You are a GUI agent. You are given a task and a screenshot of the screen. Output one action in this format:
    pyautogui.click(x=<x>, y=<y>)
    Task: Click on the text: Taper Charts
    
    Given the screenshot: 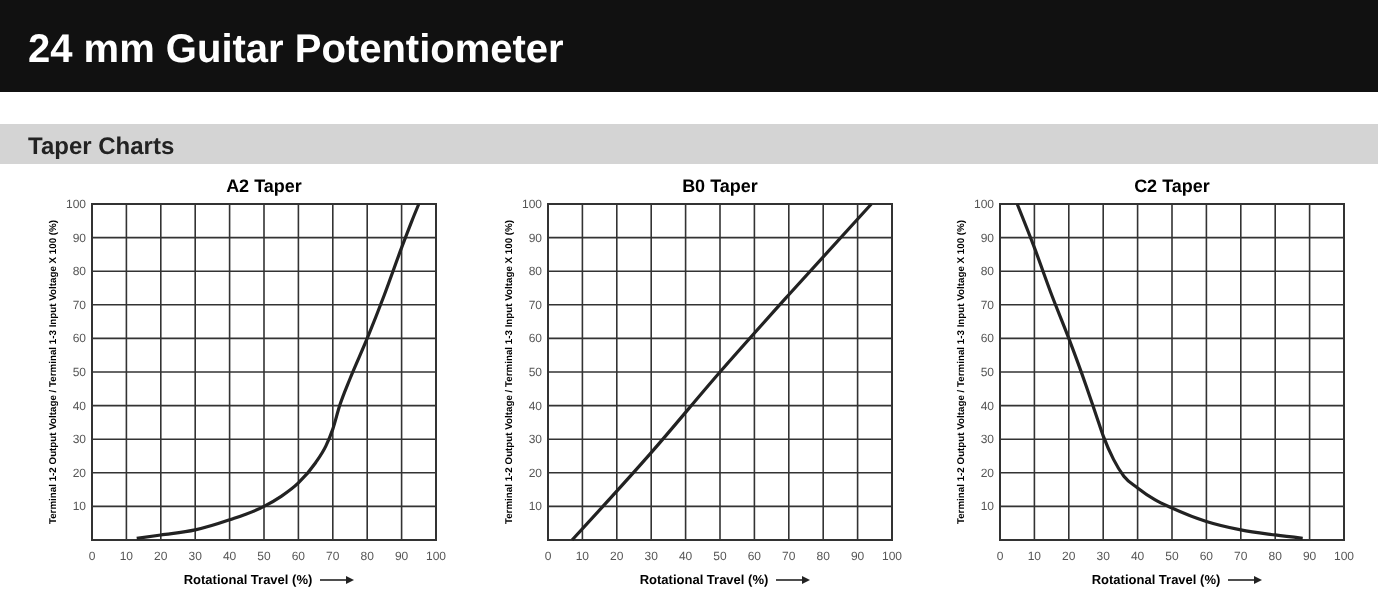 What is the action you would take?
    pyautogui.click(x=101, y=146)
    